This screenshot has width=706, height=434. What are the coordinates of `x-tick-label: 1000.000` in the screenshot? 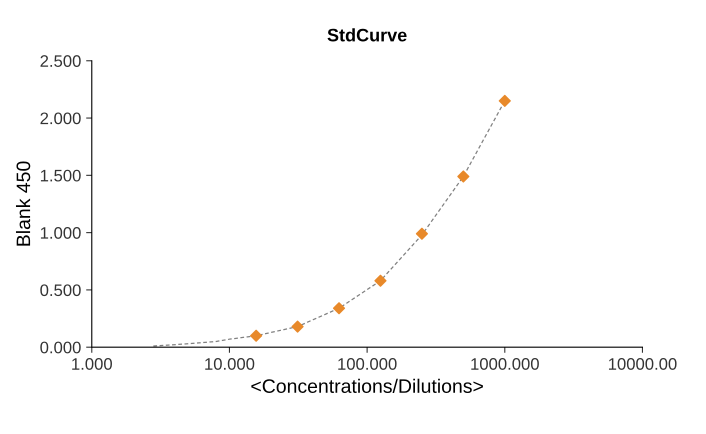 It's located at (505, 364).